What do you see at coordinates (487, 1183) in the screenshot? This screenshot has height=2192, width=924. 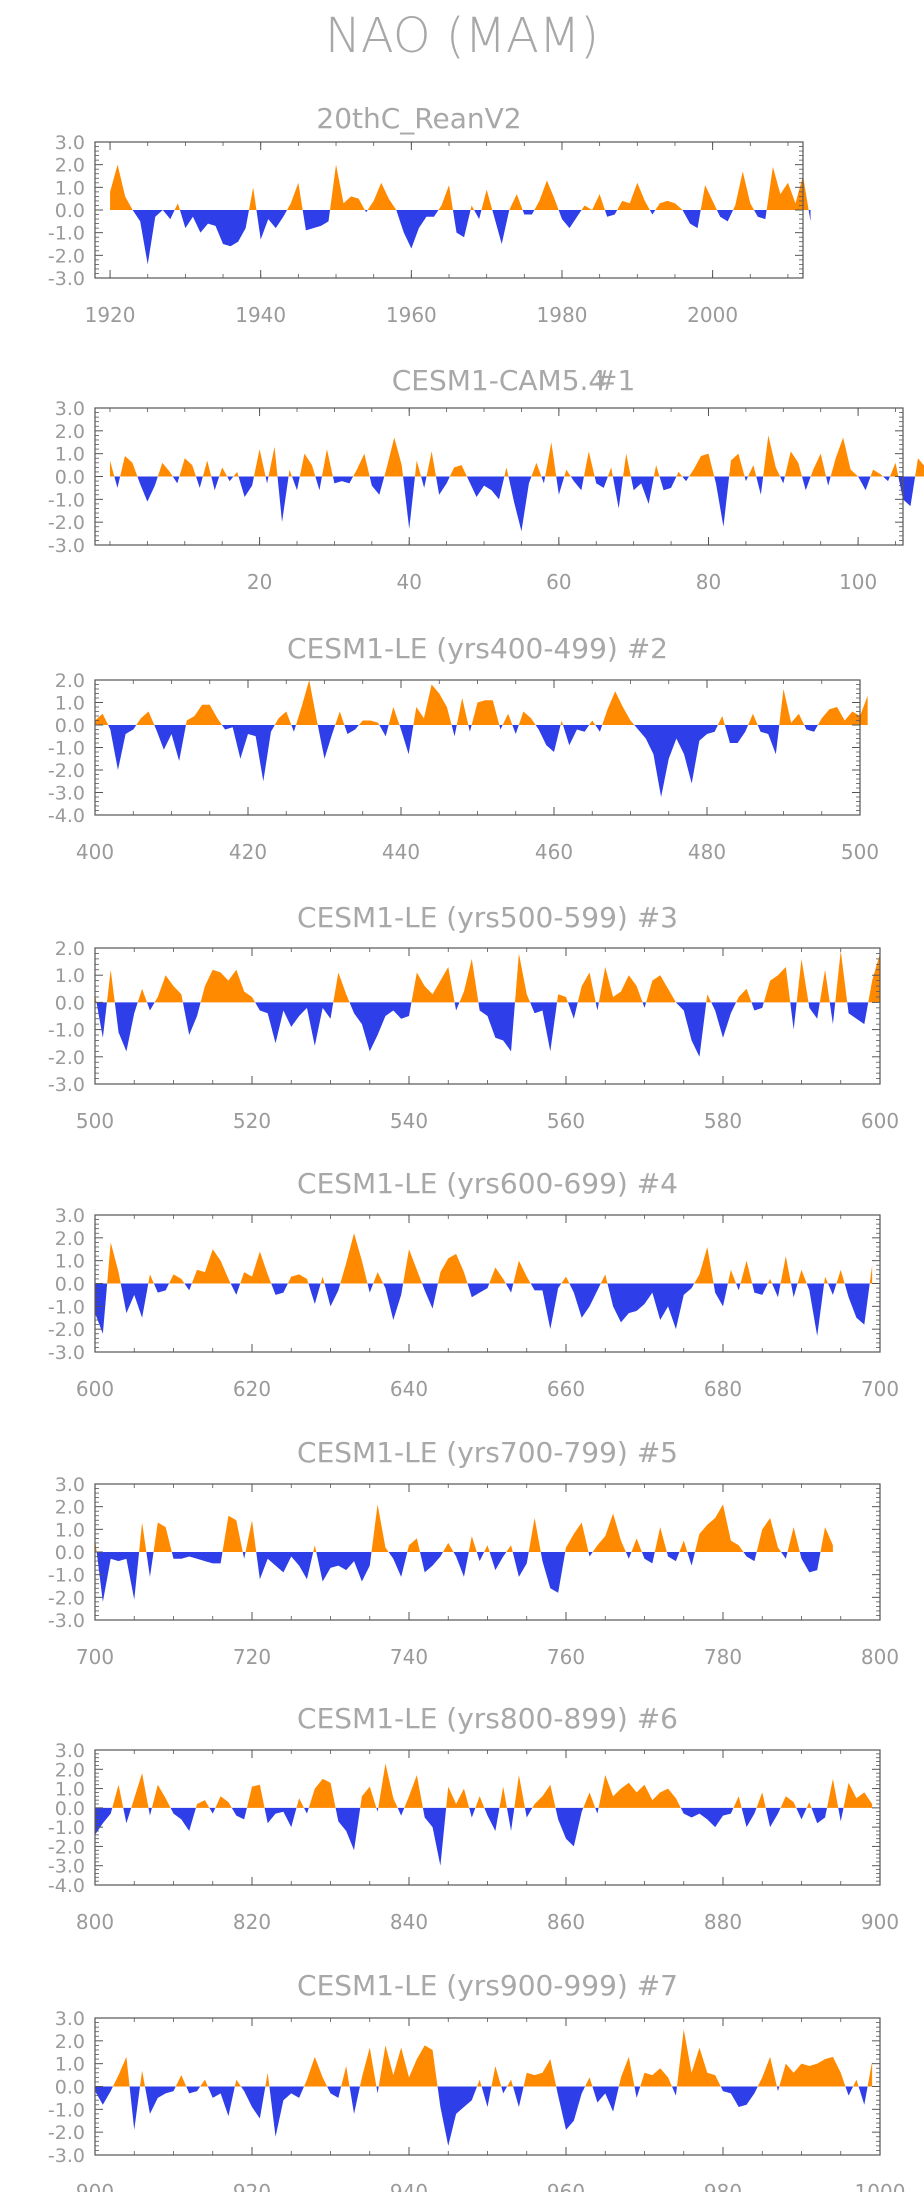 I see `panel-title: CESM1-LE (yrs600-699) #4` at bounding box center [487, 1183].